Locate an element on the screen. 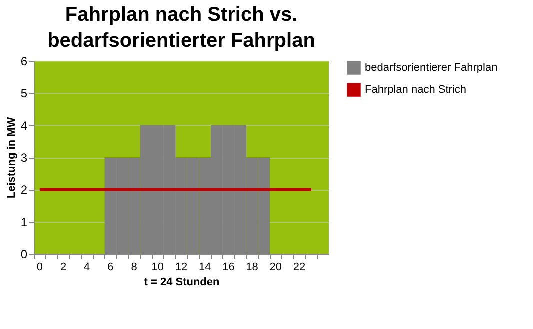 The height and width of the screenshot is (329, 533). chart-title: Fahrplan nach Strich vs. bedarfsorientierter Fahrplan is located at coordinates (182, 28).